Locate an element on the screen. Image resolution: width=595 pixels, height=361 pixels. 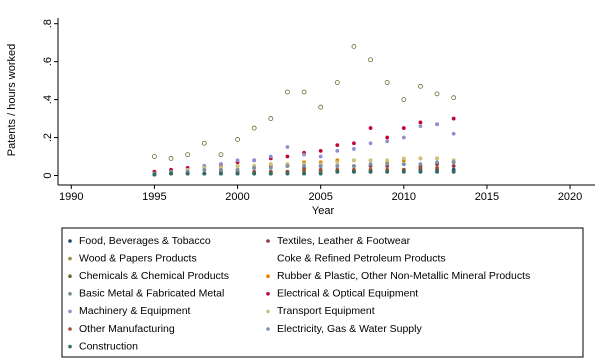
legend-label: Textiles, Leather & Footwear is located at coordinates (344, 241).